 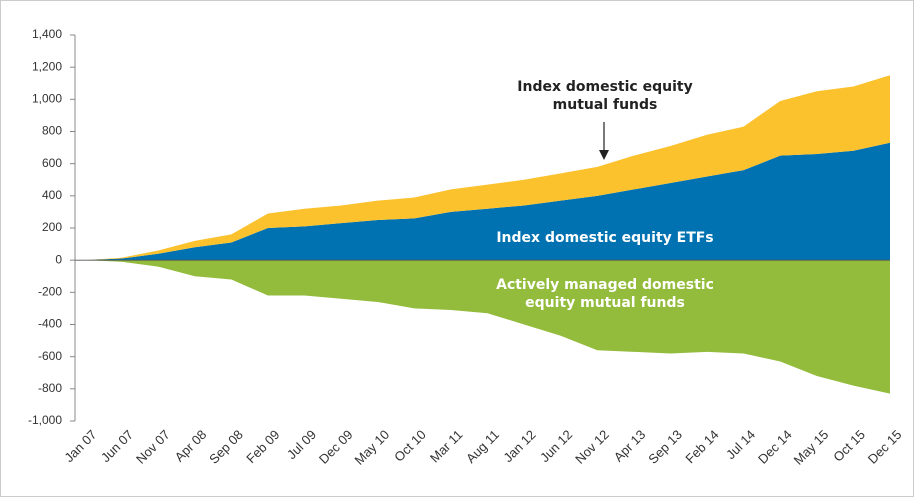 What do you see at coordinates (47, 66) in the screenshot?
I see `y-tick-label: 1,200` at bounding box center [47, 66].